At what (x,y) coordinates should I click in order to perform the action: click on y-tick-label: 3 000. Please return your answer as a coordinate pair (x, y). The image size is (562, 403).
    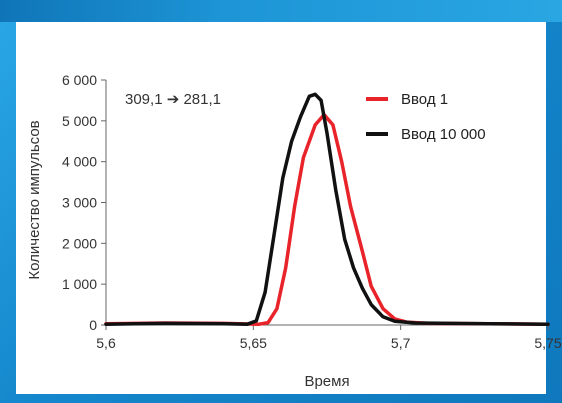
    Looking at the image, I should click on (79, 203).